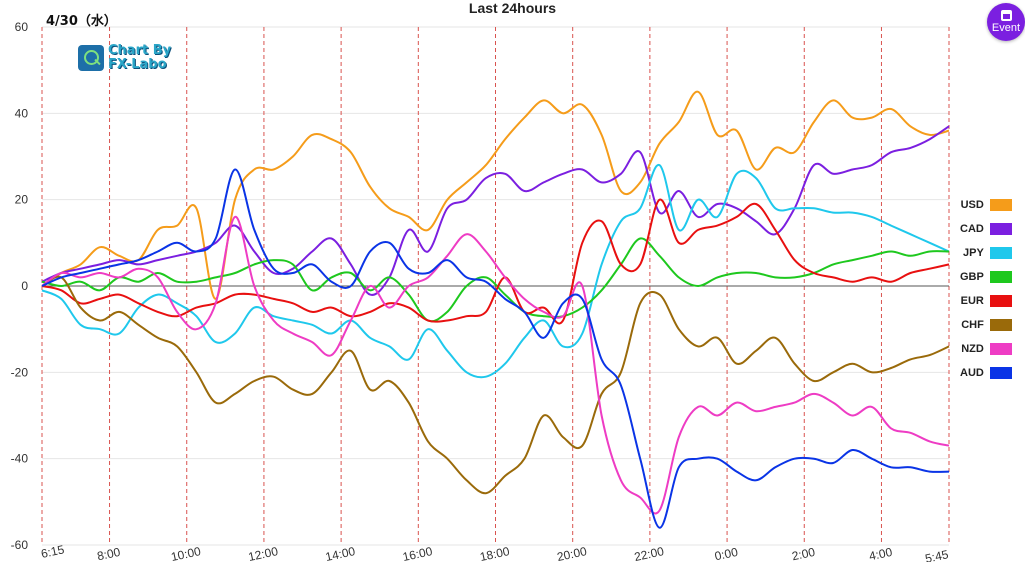 The height and width of the screenshot is (562, 1025). I want to click on y-tick-label: 40, so click(22, 113).